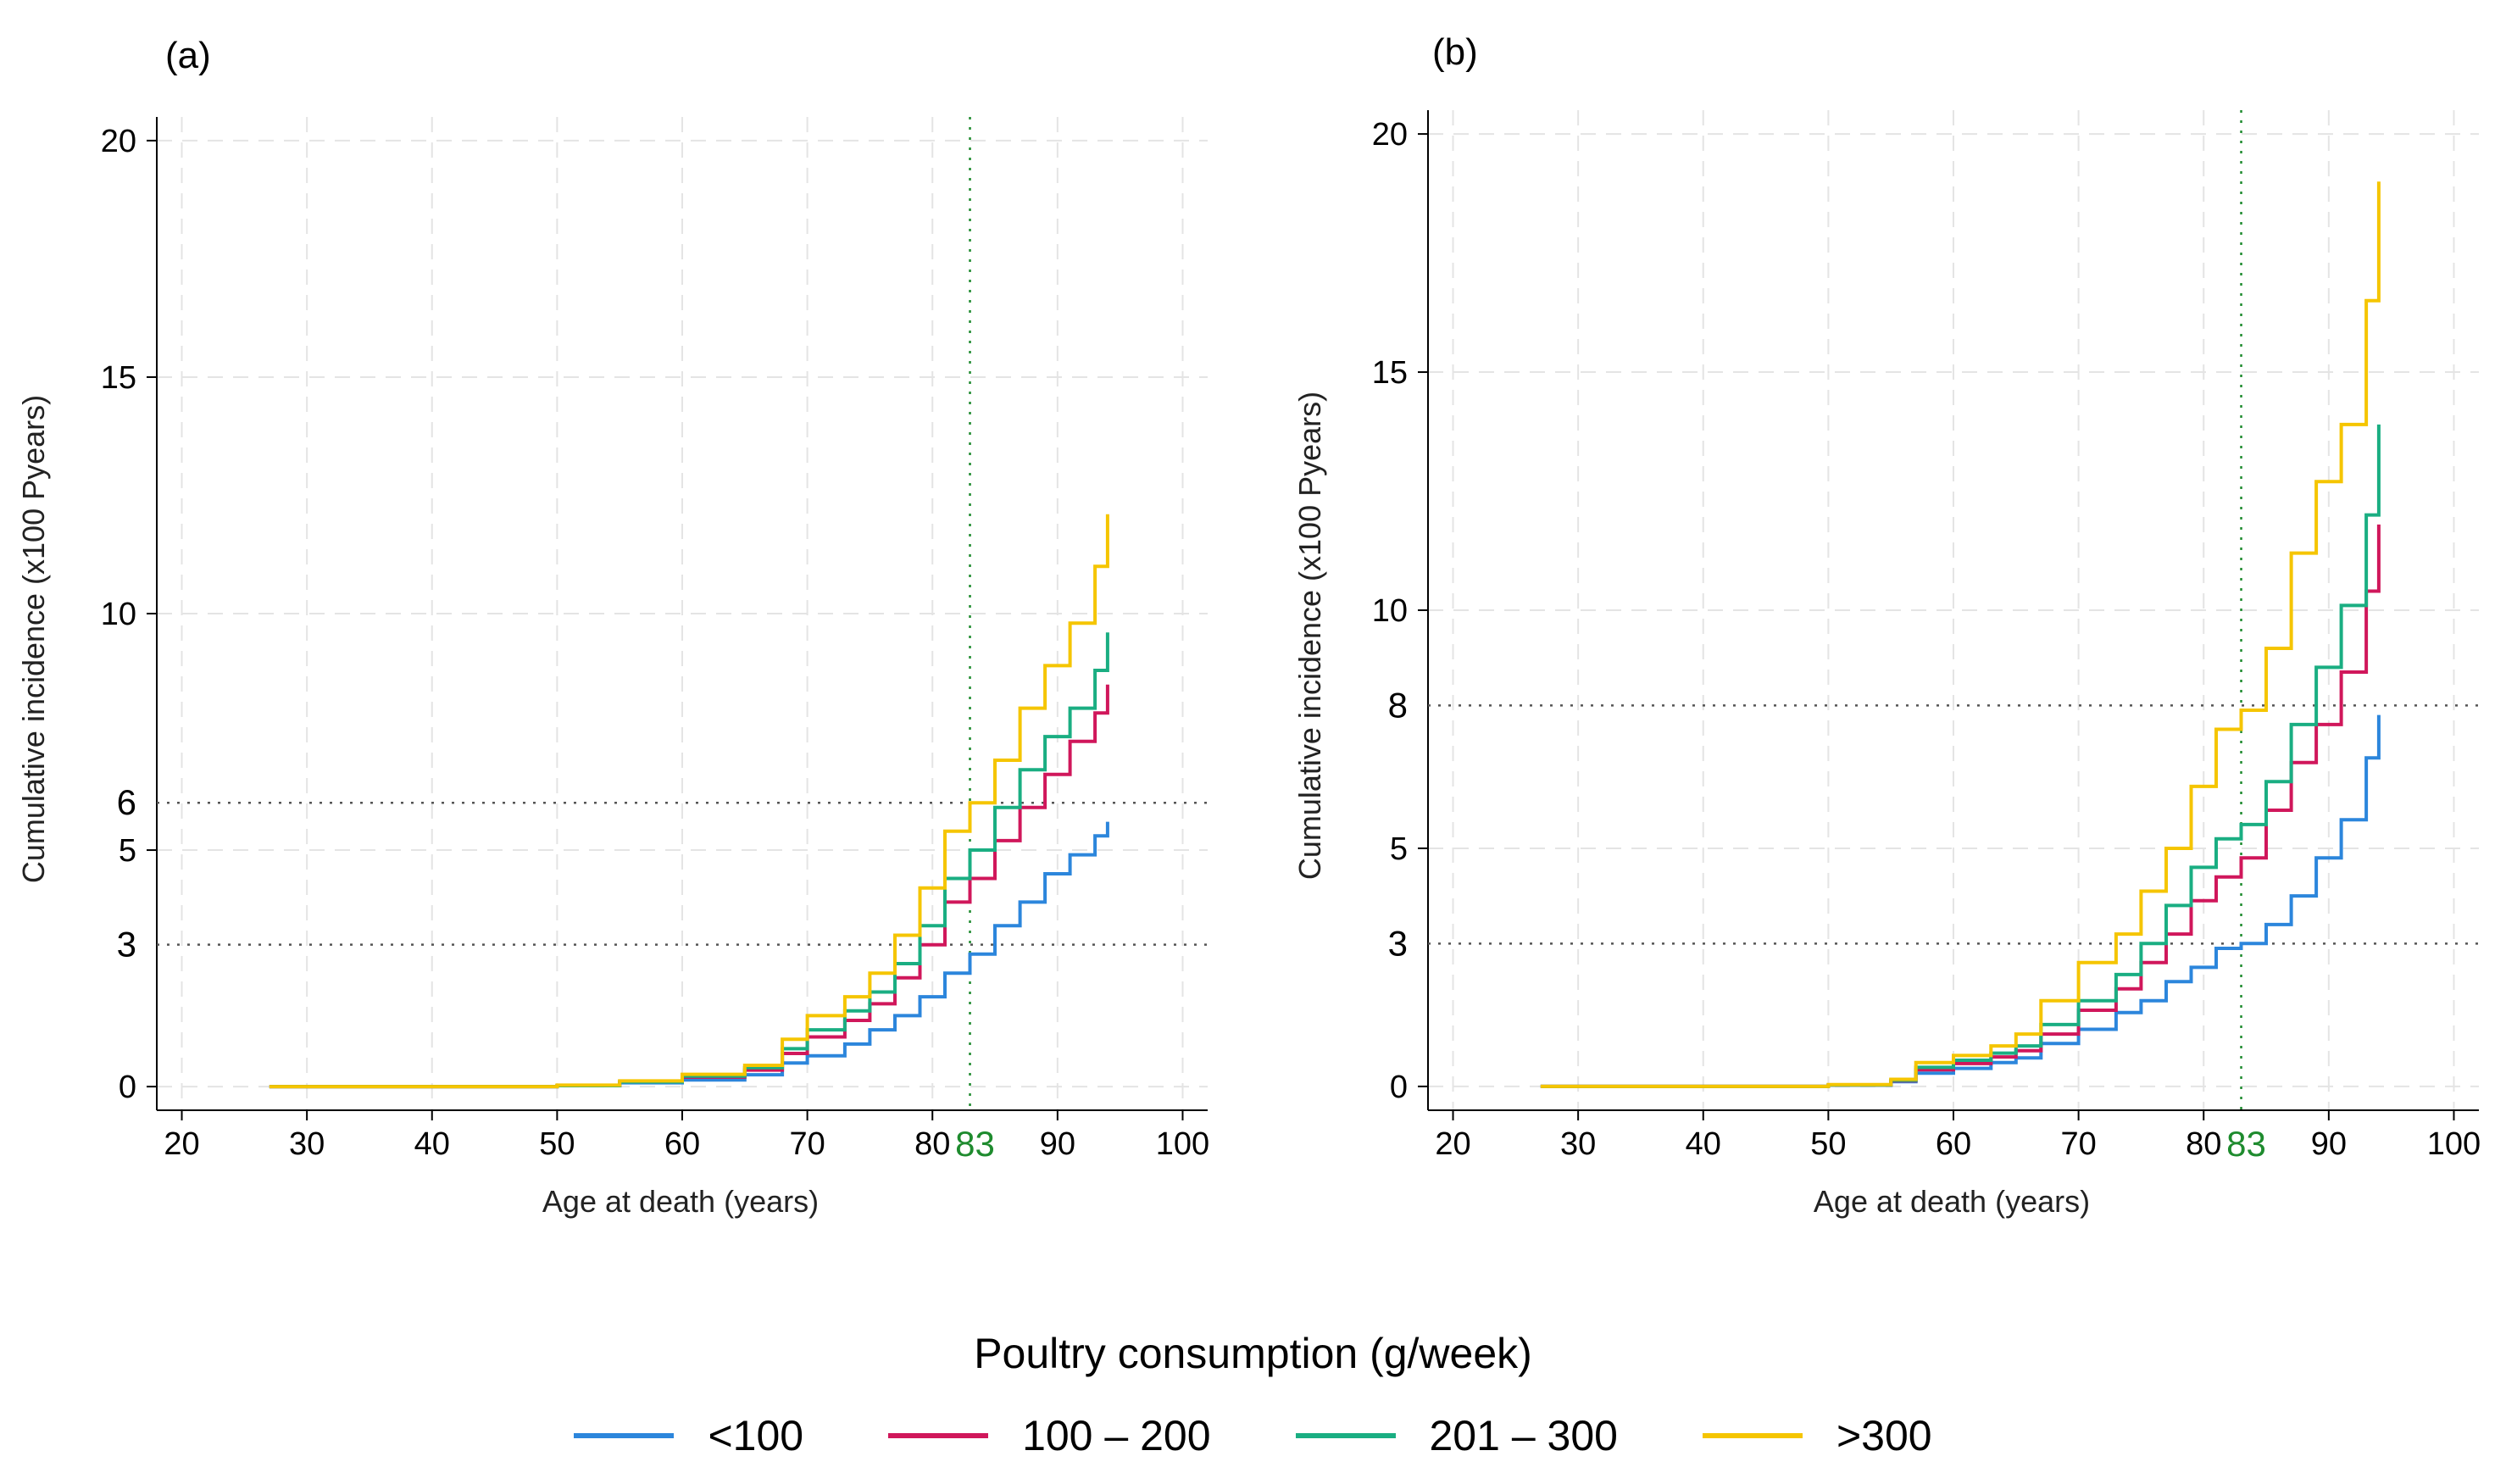 The width and height of the screenshot is (2506, 1484). What do you see at coordinates (1309, 636) in the screenshot?
I see `y-axis-title-b: Cumulative incidence (x100 Pyears)` at bounding box center [1309, 636].